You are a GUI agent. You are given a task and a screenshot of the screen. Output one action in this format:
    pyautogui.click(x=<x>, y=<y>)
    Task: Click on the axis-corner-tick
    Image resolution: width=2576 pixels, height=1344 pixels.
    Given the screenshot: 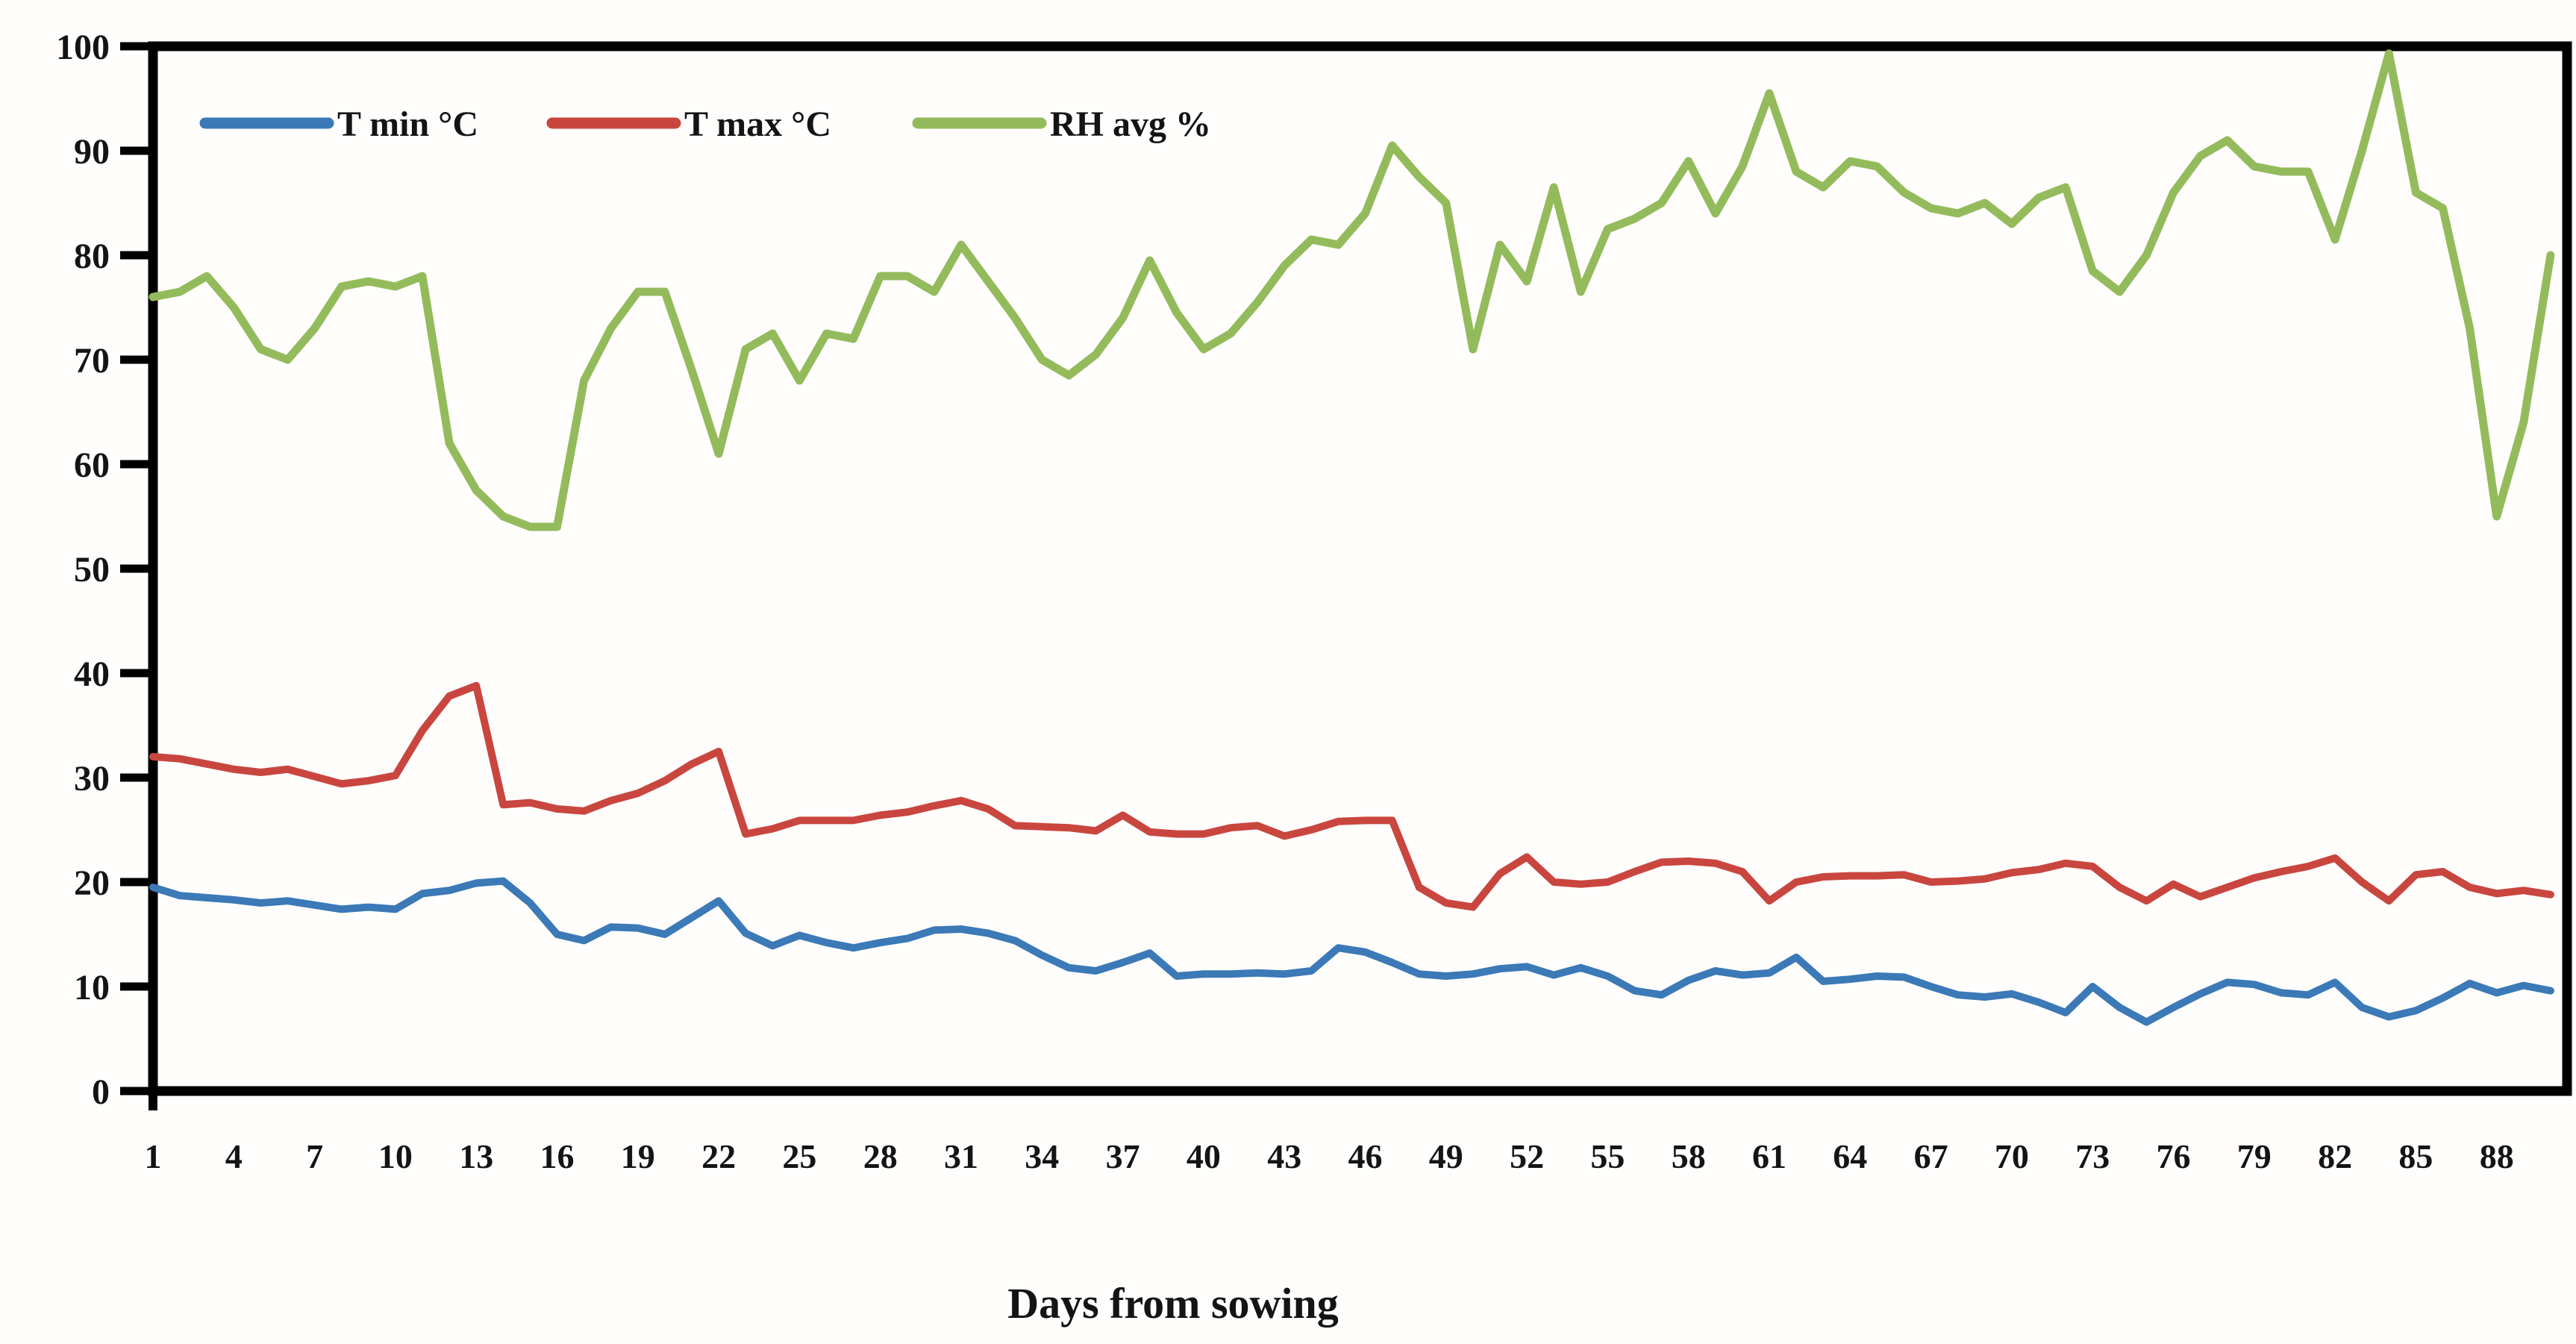 What is the action you would take?
    pyautogui.click(x=153, y=1100)
    